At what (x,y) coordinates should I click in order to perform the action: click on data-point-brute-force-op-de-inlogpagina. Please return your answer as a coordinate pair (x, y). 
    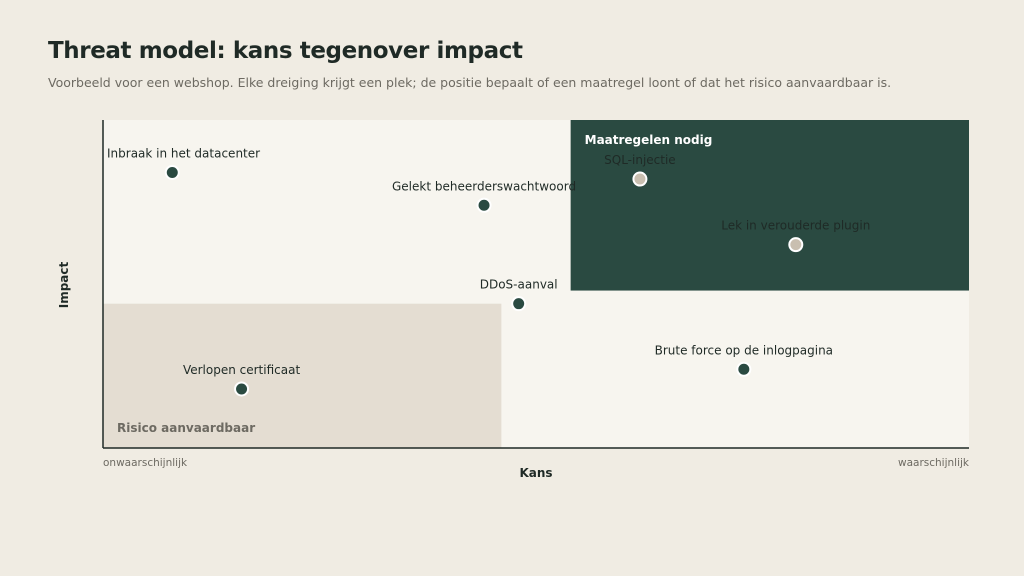
    Looking at the image, I should click on (744, 369).